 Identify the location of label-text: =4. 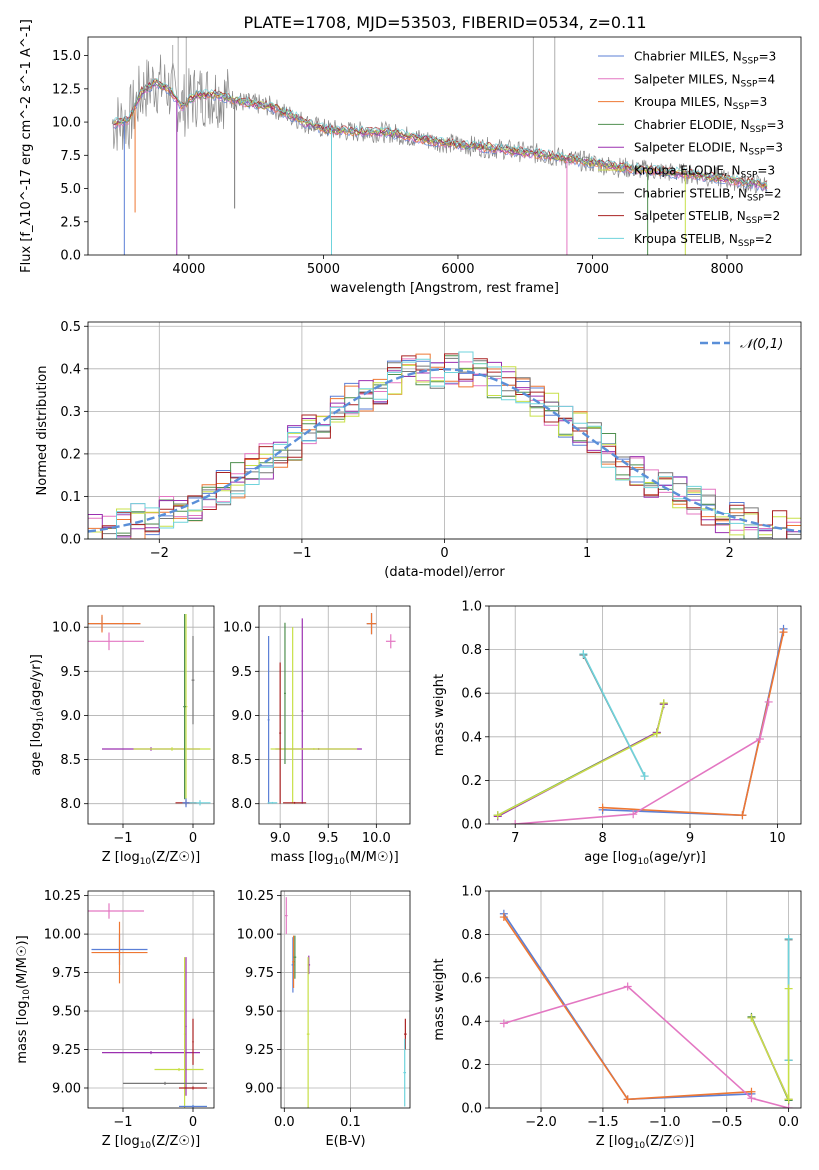
(766, 79).